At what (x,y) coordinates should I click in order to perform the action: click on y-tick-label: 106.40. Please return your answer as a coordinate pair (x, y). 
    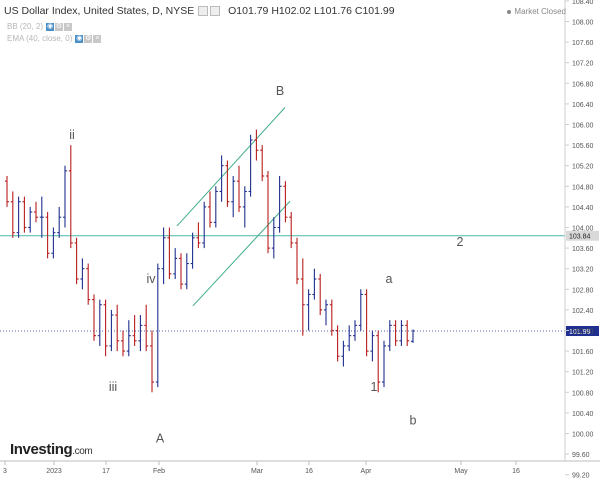
    Looking at the image, I should click on (583, 105).